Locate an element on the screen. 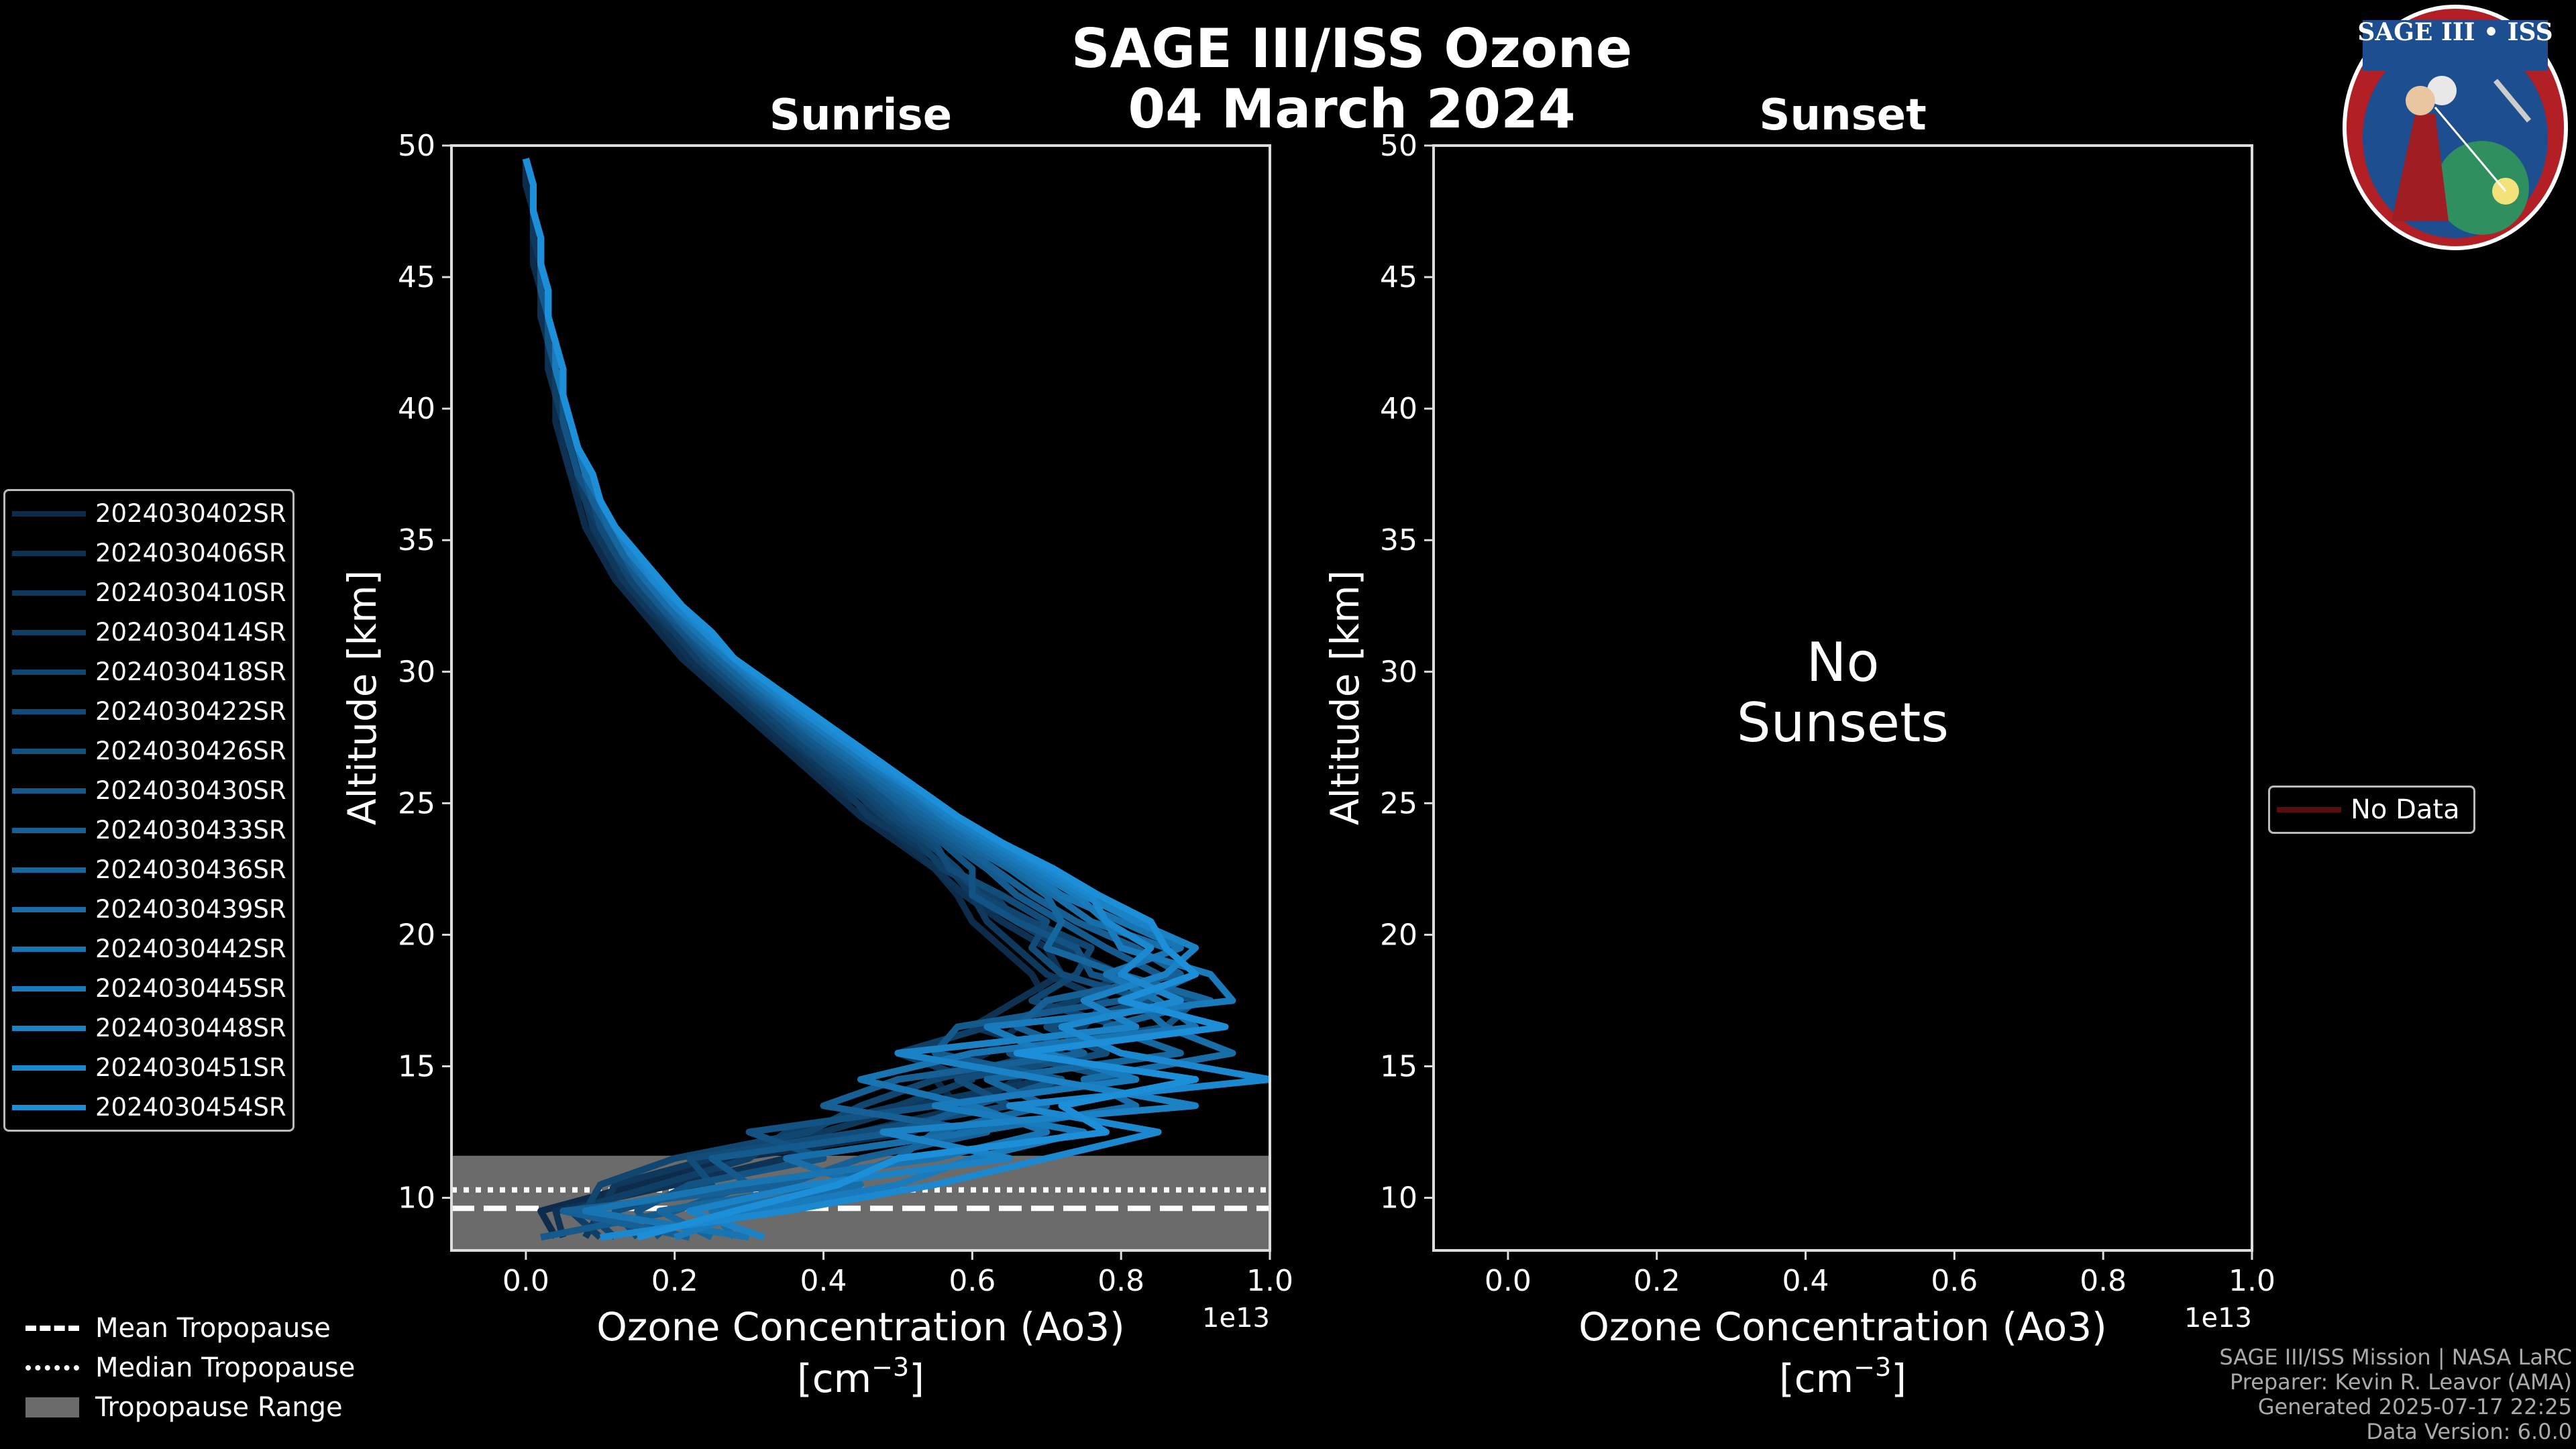 The image size is (2576, 1449). legend-label: 2024030418SR is located at coordinates (190, 671).